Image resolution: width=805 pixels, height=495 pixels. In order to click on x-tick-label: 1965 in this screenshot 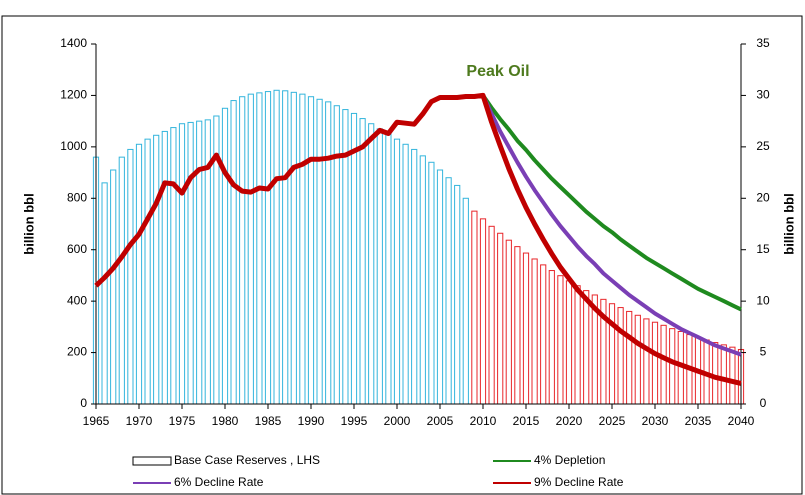, I will do `click(96, 421)`.